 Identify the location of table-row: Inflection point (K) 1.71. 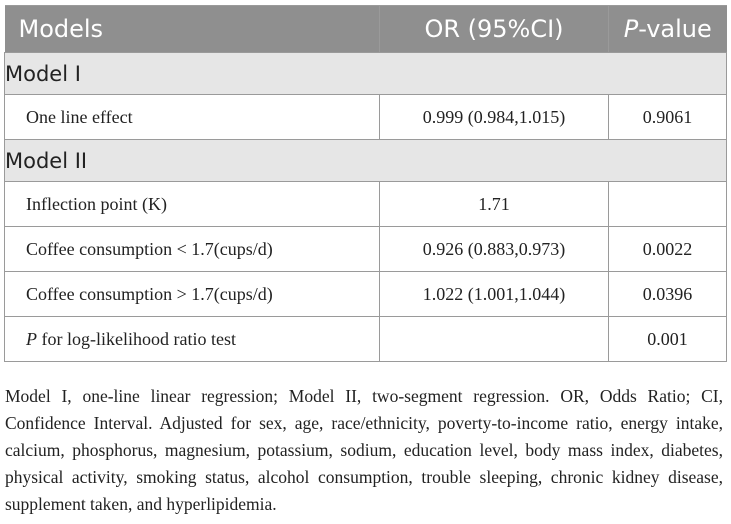
(365, 204).